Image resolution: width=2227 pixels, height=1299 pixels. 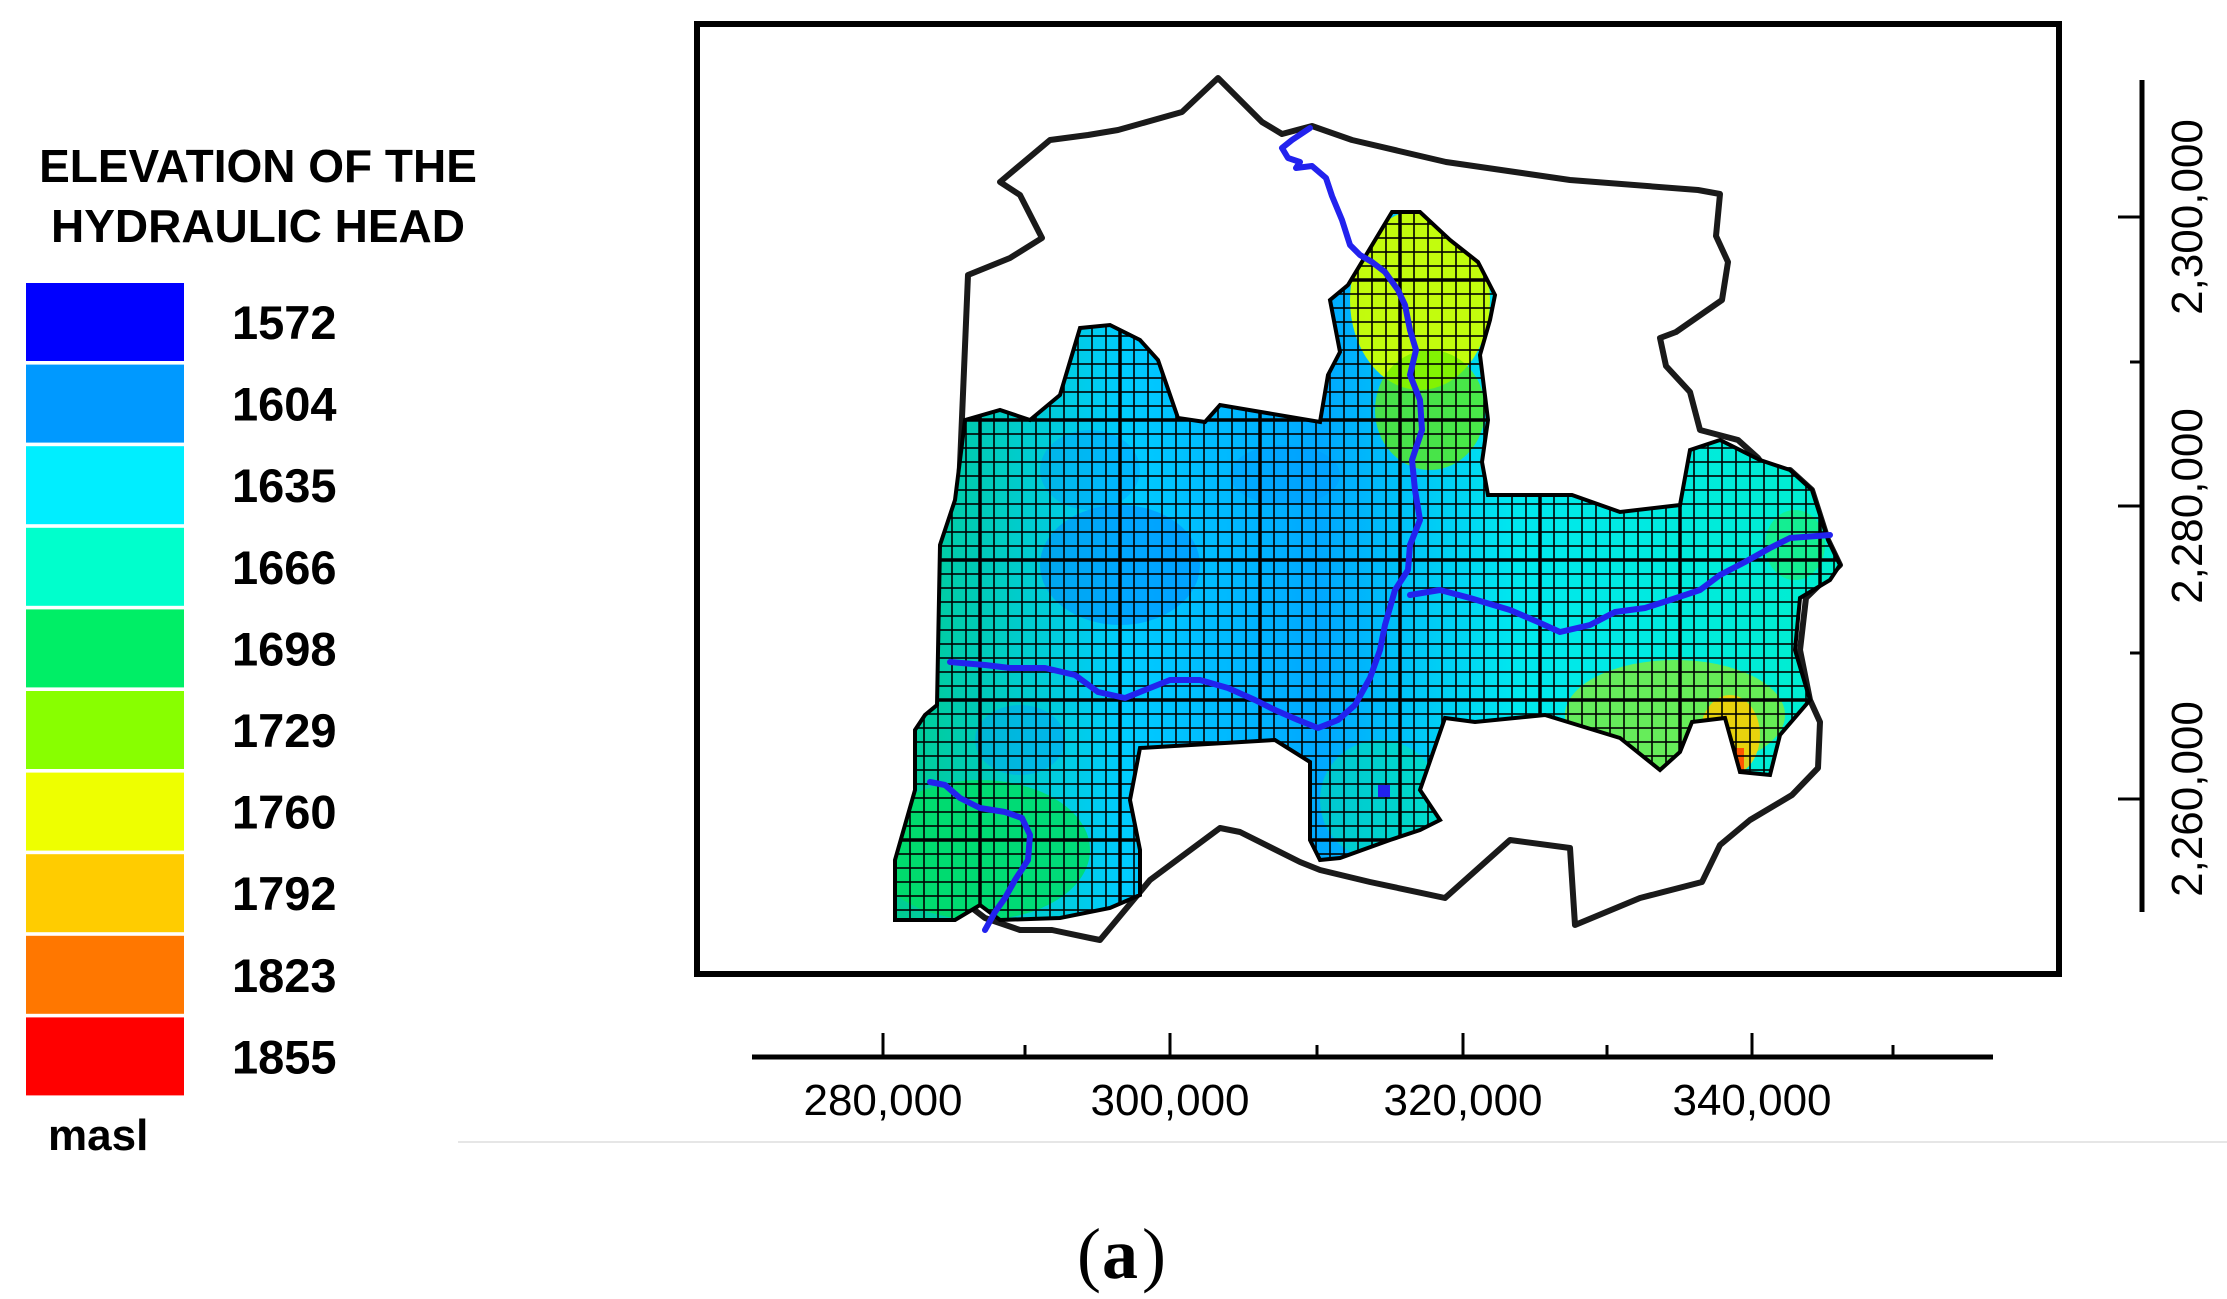 I want to click on legend-title-line2: HYDRAULIC HEAD, so click(x=258, y=226).